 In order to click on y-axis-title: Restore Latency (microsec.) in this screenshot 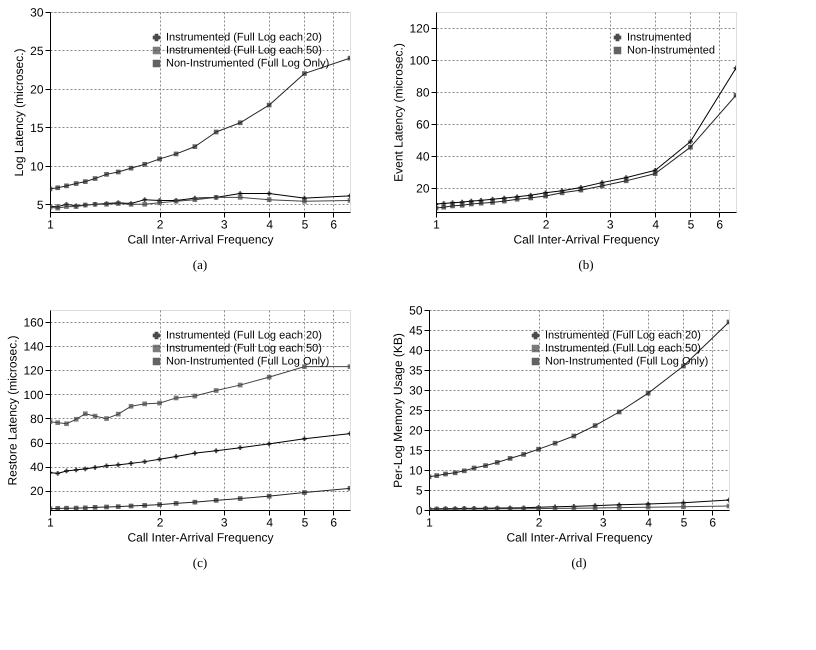, I will do `click(12, 410)`.